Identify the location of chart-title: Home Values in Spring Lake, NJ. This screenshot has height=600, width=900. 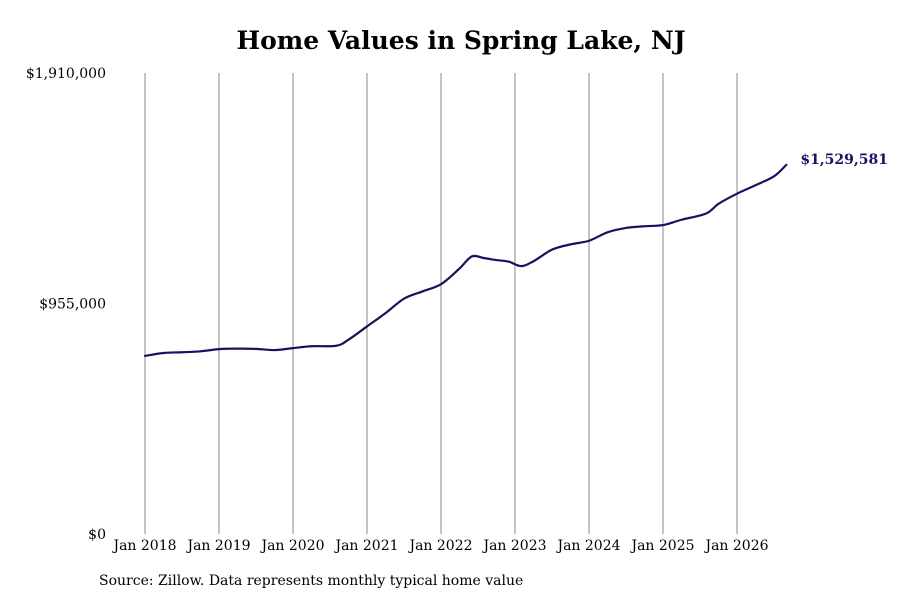
(461, 40).